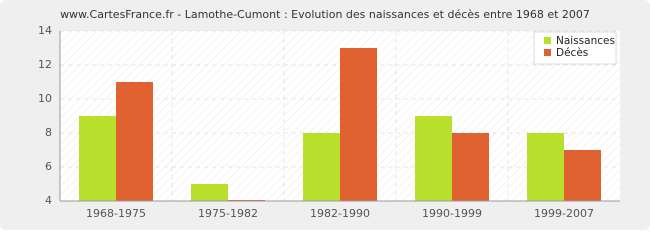 This screenshot has height=240, width=650. I want to click on y-tick-label: 14, so click(45, 30).